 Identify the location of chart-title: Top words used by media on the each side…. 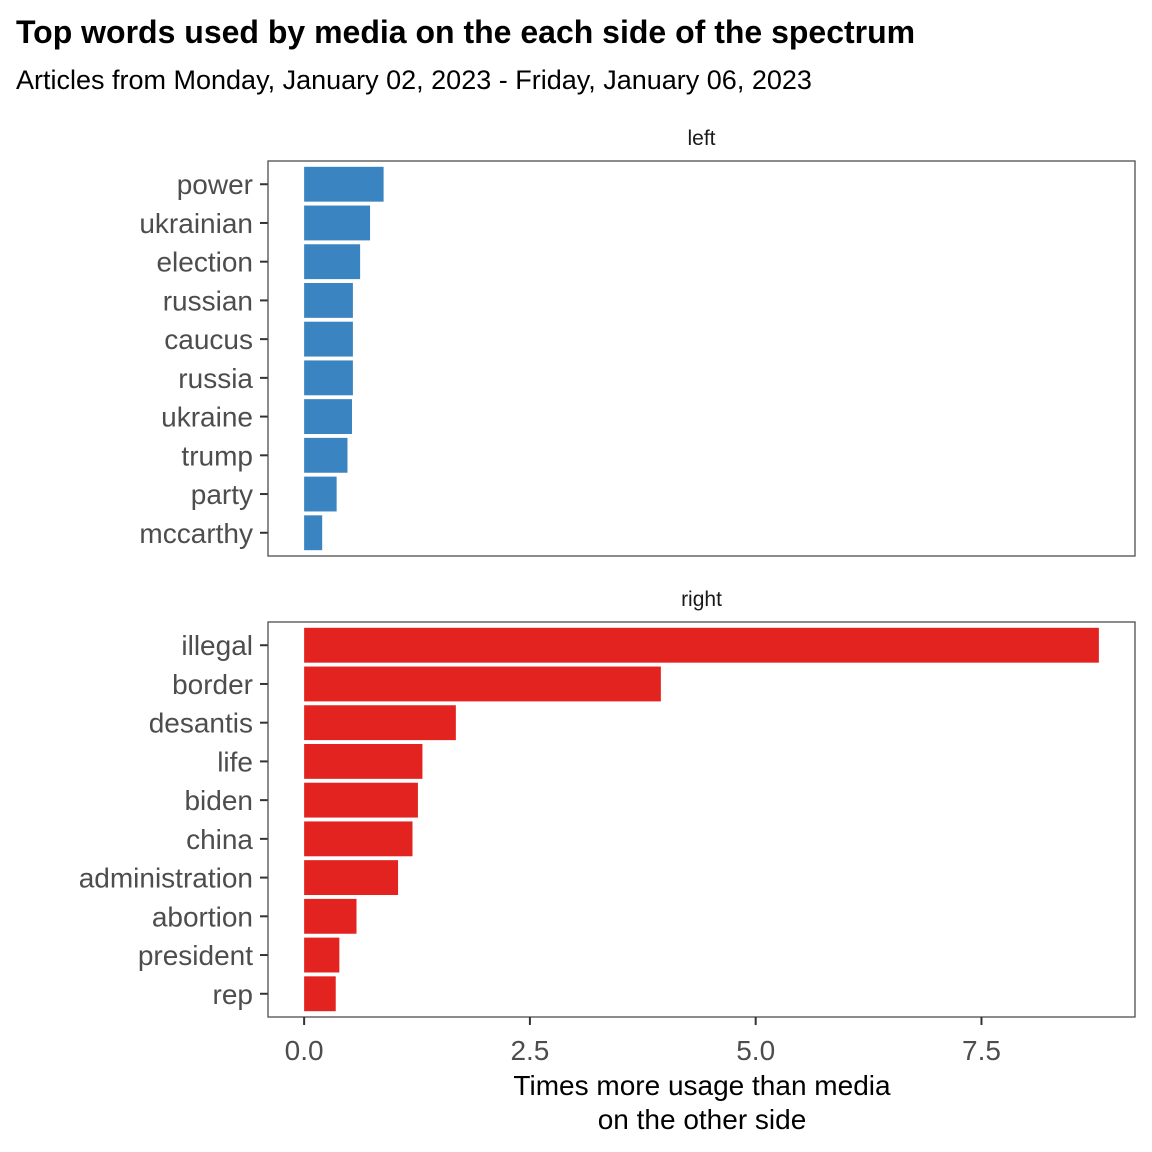
(465, 32).